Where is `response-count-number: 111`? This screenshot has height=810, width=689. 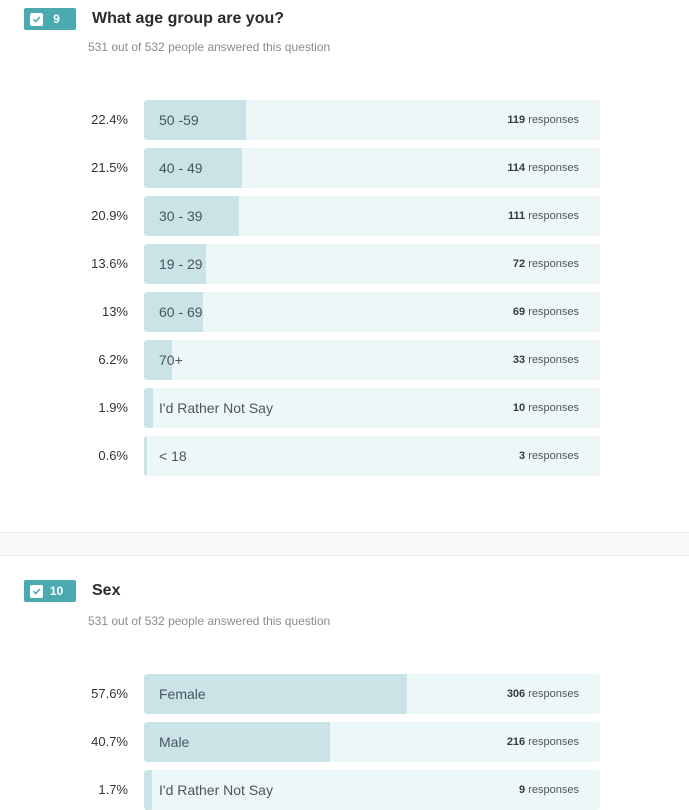 response-count-number: 111 is located at coordinates (517, 216).